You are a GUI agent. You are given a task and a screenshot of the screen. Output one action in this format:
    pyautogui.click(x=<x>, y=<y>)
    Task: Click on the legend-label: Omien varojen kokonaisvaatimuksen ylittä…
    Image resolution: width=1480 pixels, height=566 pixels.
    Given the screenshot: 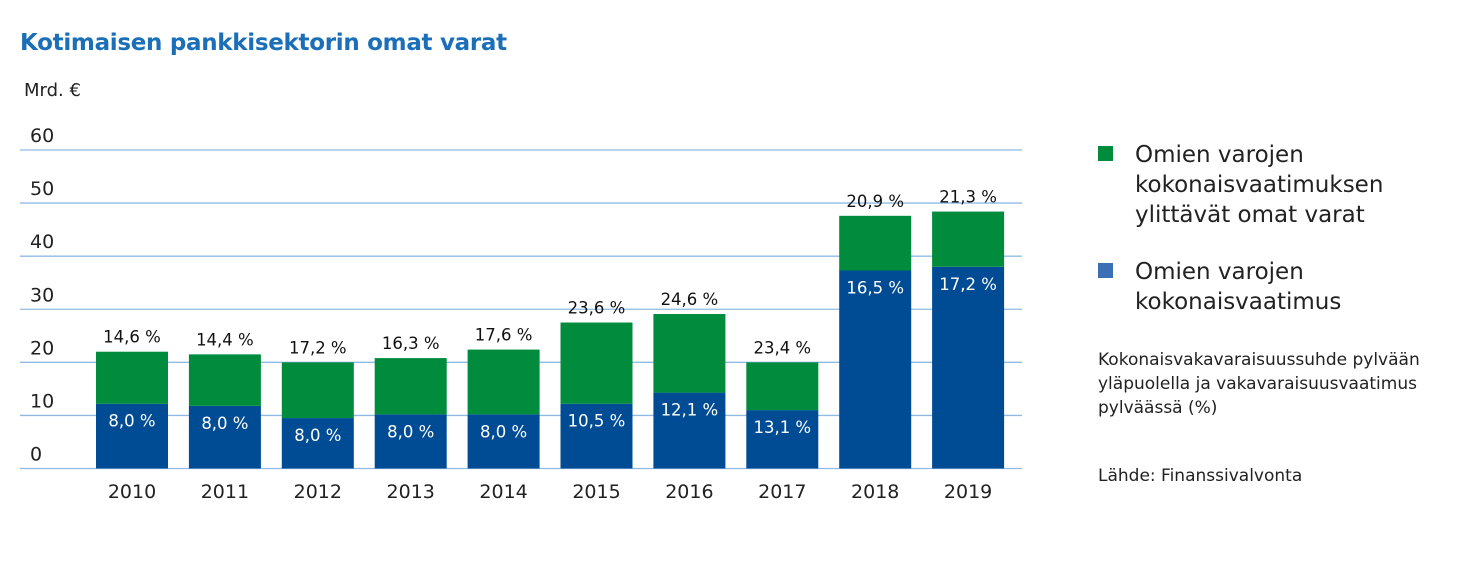 What is the action you would take?
    pyautogui.click(x=1259, y=185)
    